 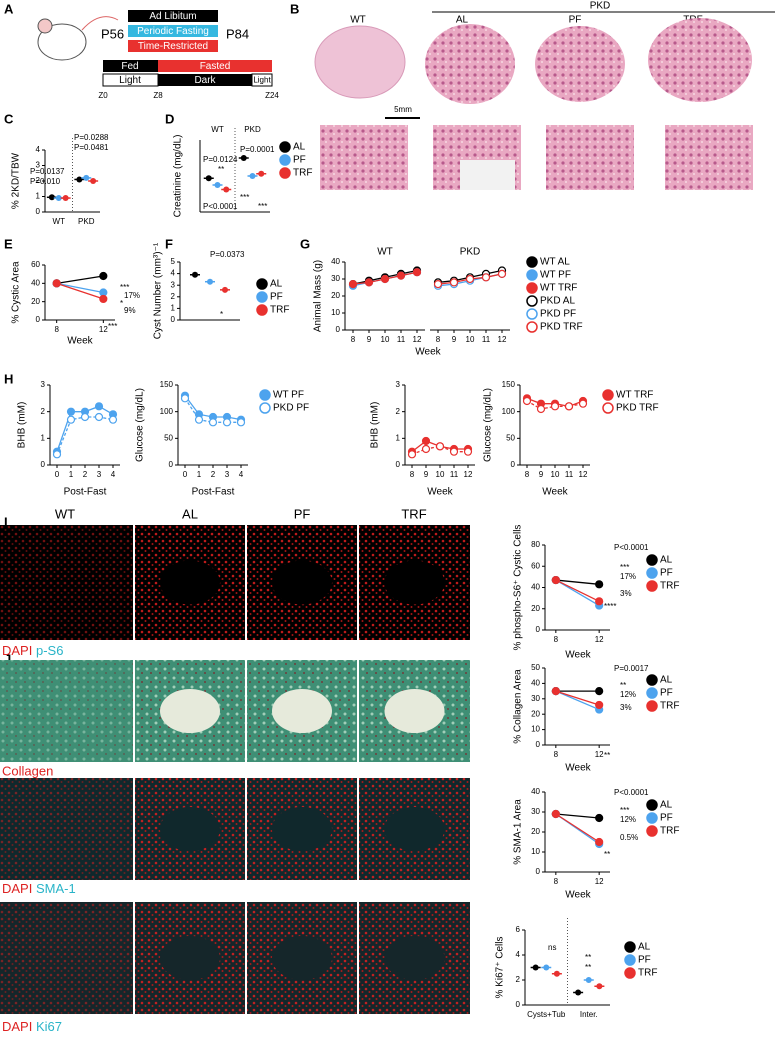 What do you see at coordinates (637, 408) in the screenshot?
I see `legend-label: PKD TRF` at bounding box center [637, 408].